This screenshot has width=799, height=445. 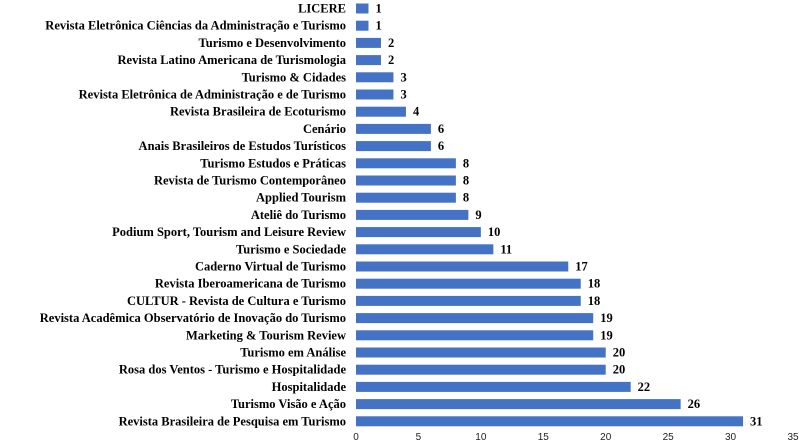 I want to click on data-label: 17, so click(x=581, y=267).